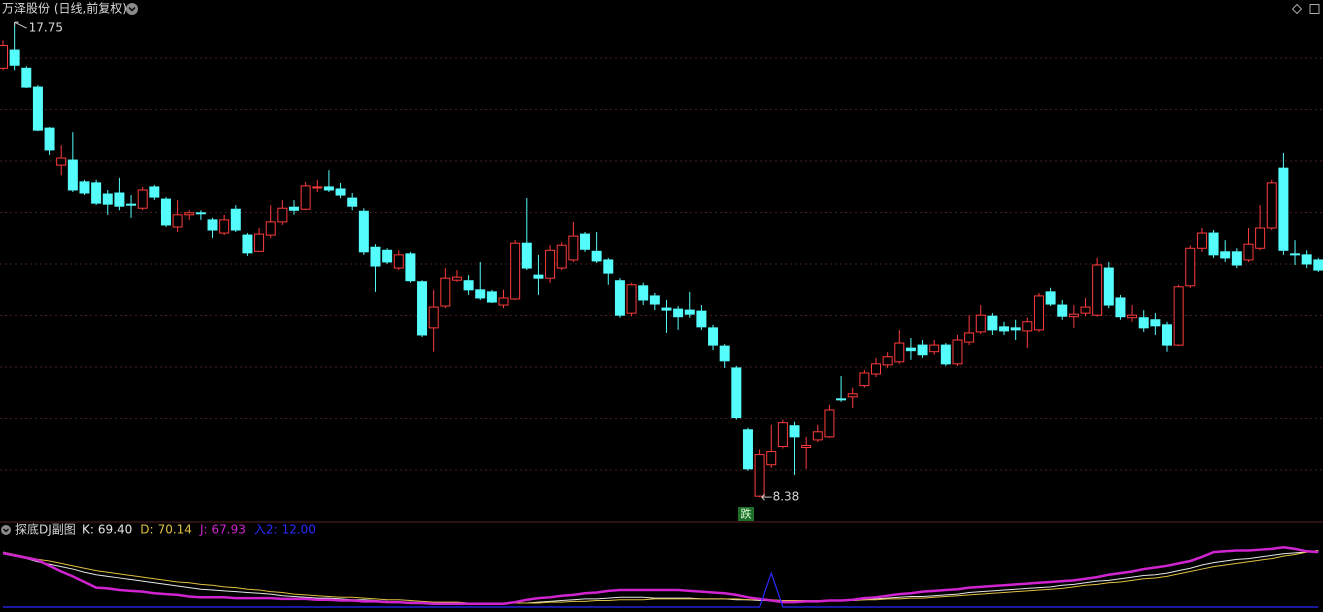  Describe the element at coordinates (86, 530) in the screenshot. I see `legend-name: K` at that location.